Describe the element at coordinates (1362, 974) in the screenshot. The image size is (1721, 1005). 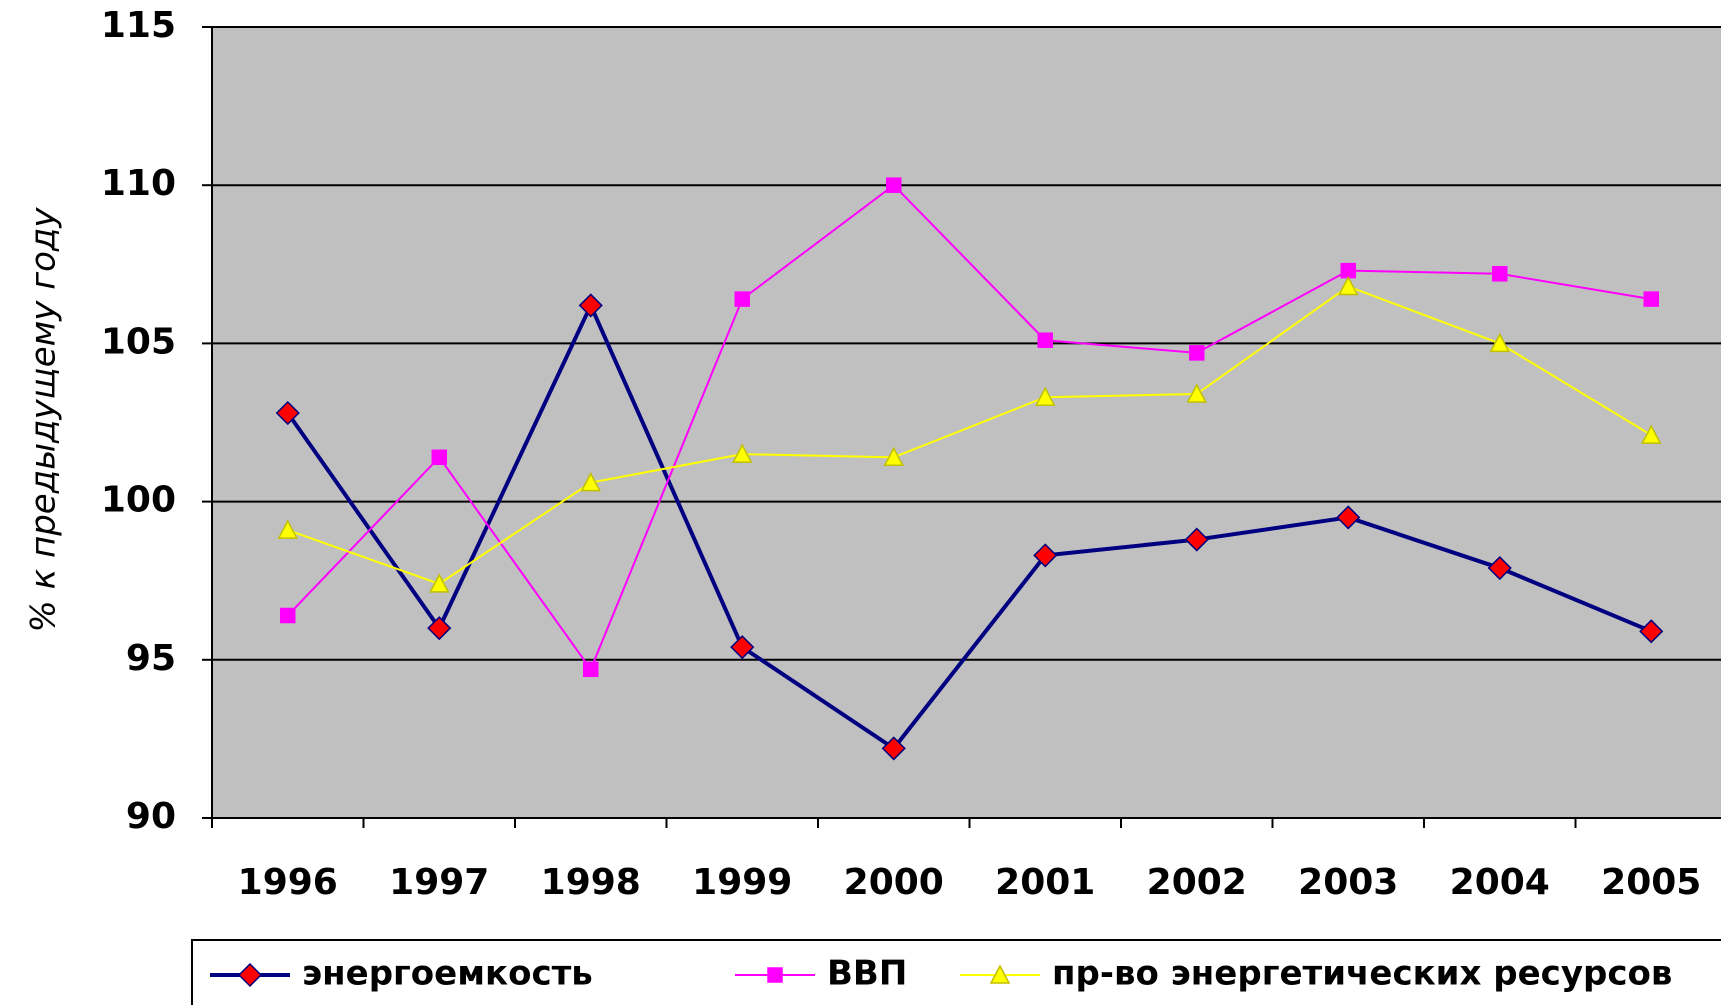
I see `legend-label: пр-во энергетических ресурсов` at that location.